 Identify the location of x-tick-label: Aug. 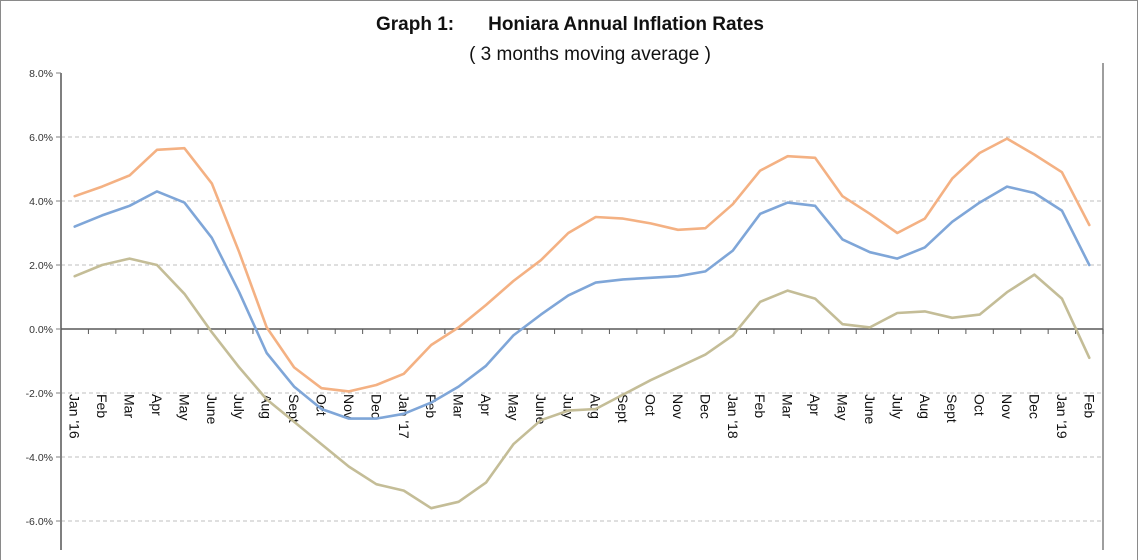
(925, 406).